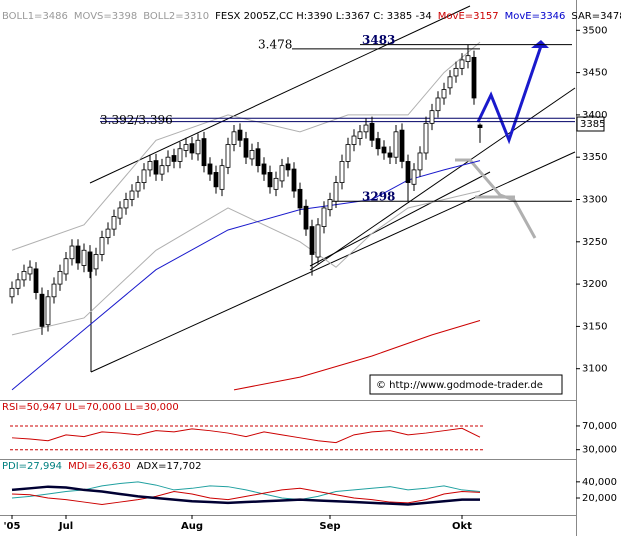 Image resolution: width=621 pixels, height=536 pixels. What do you see at coordinates (594, 369) in the screenshot?
I see `y-tick-label: 3100` at bounding box center [594, 369].